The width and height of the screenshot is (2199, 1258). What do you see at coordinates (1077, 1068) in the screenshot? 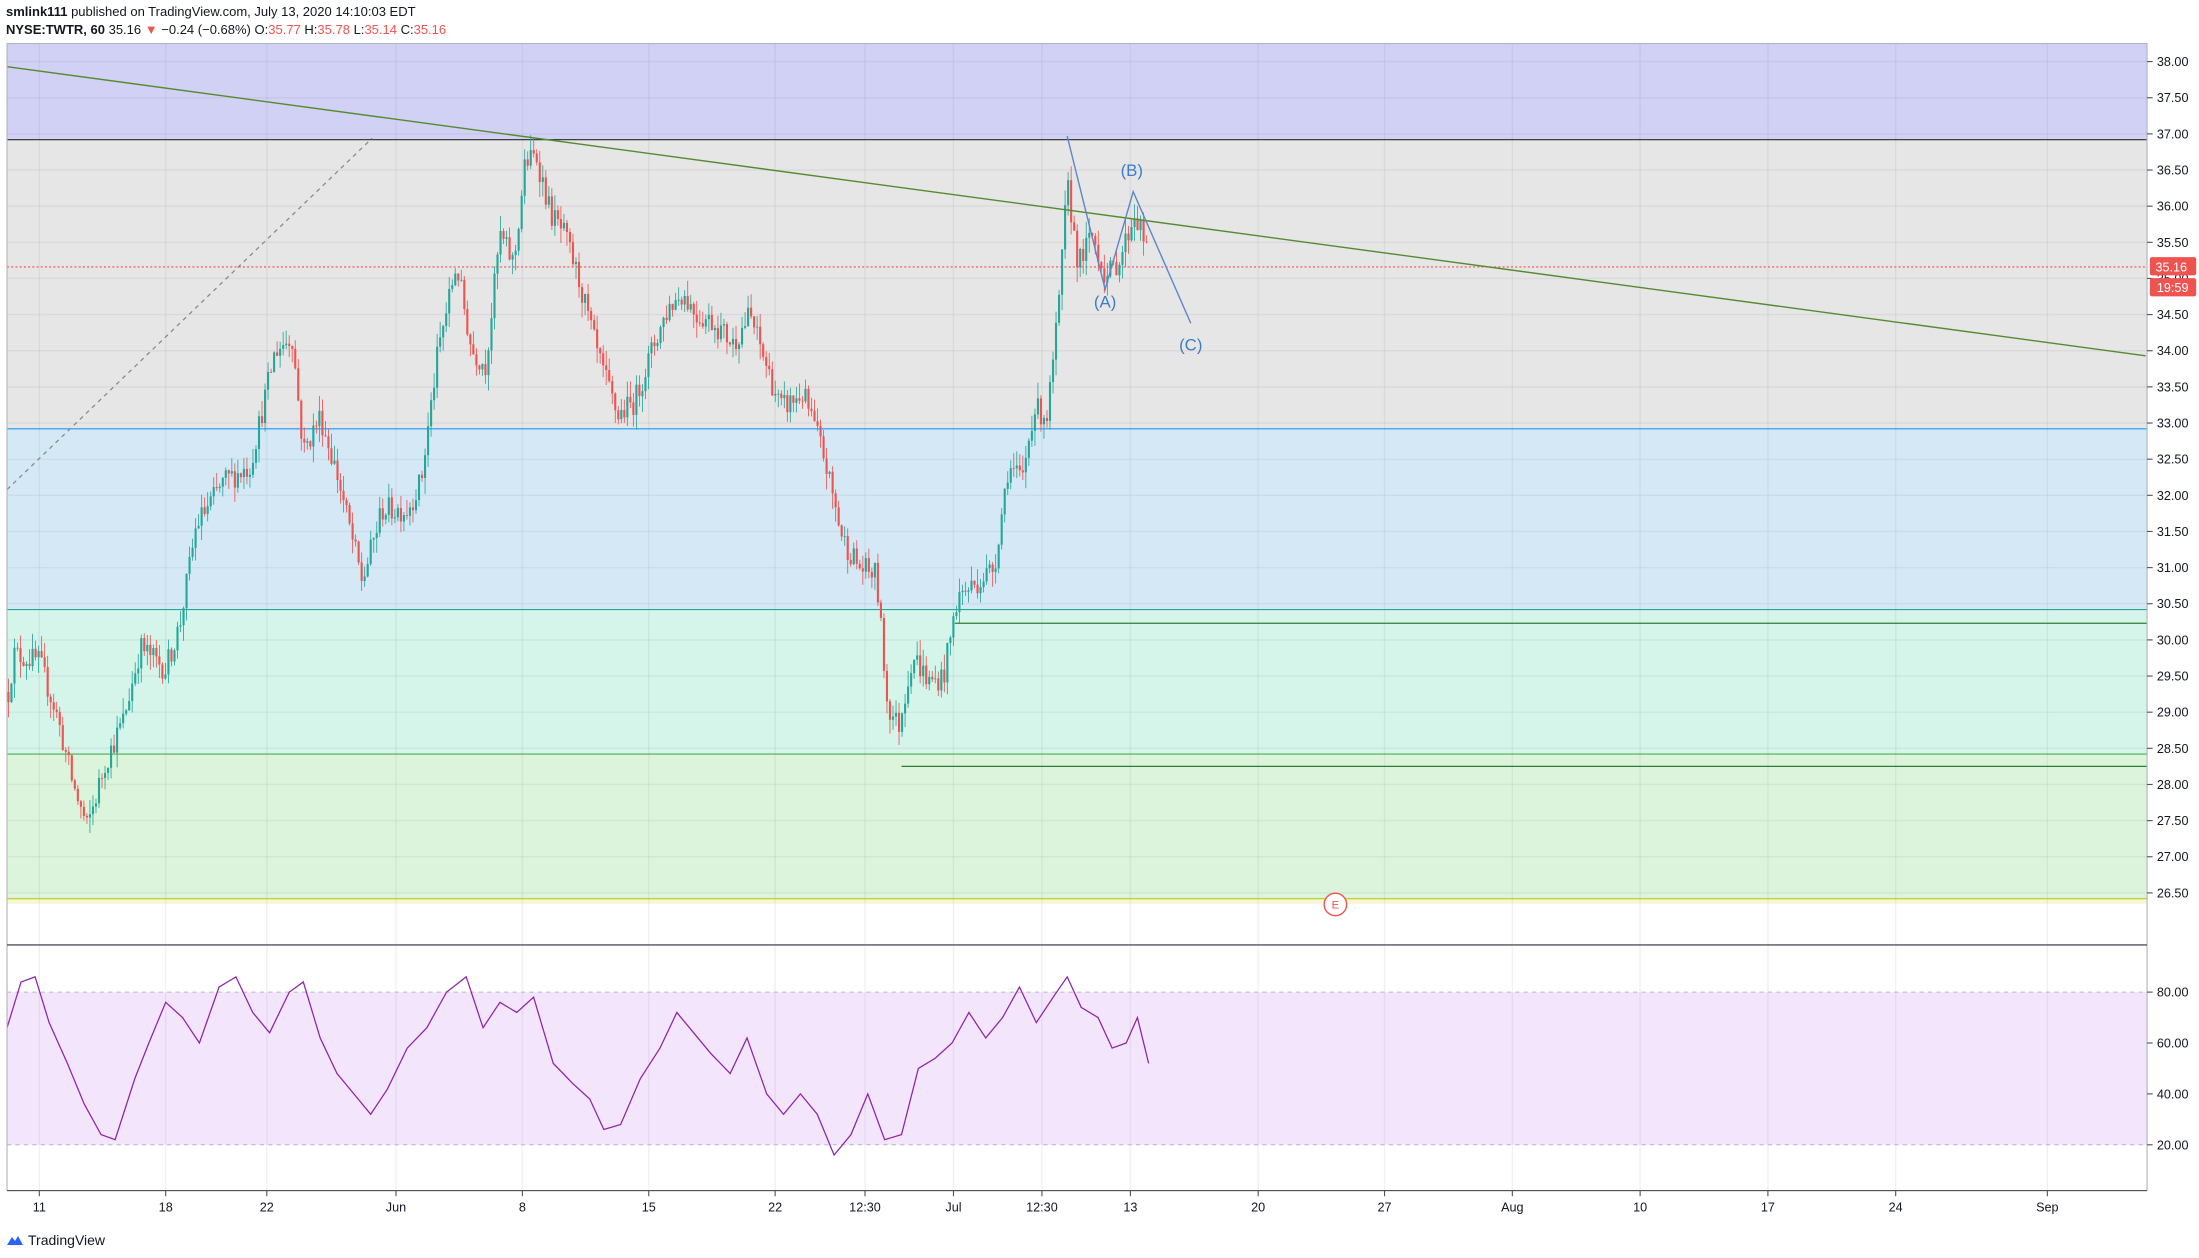
I see `rsi-band` at bounding box center [1077, 1068].